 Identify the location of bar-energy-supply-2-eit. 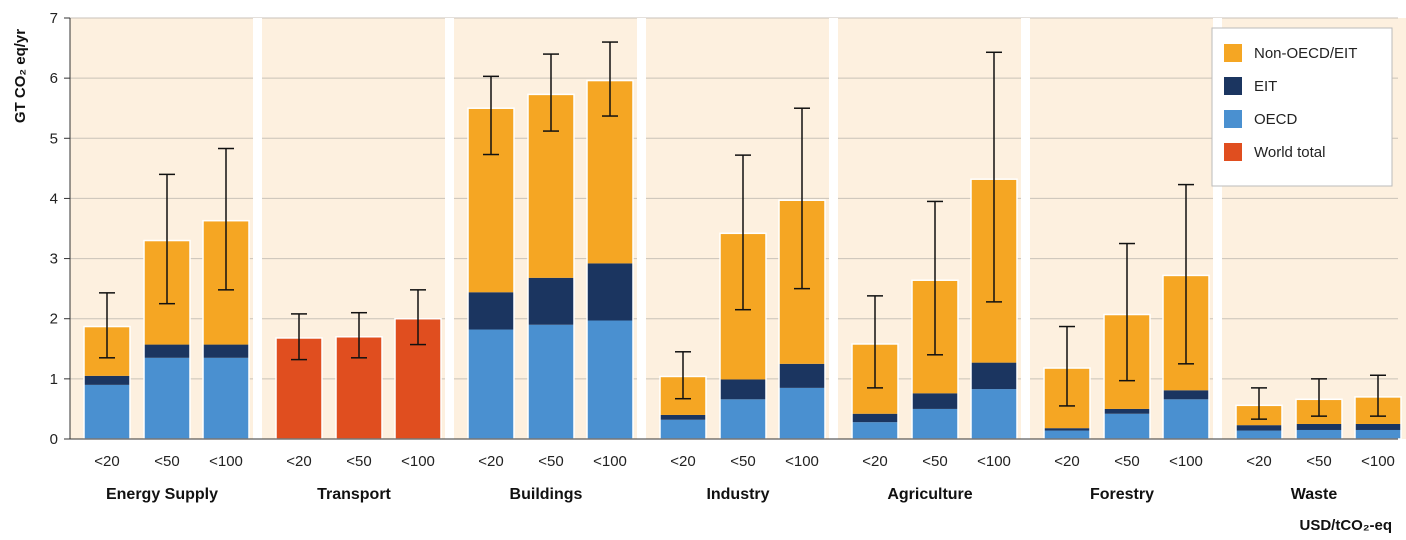
(226, 351).